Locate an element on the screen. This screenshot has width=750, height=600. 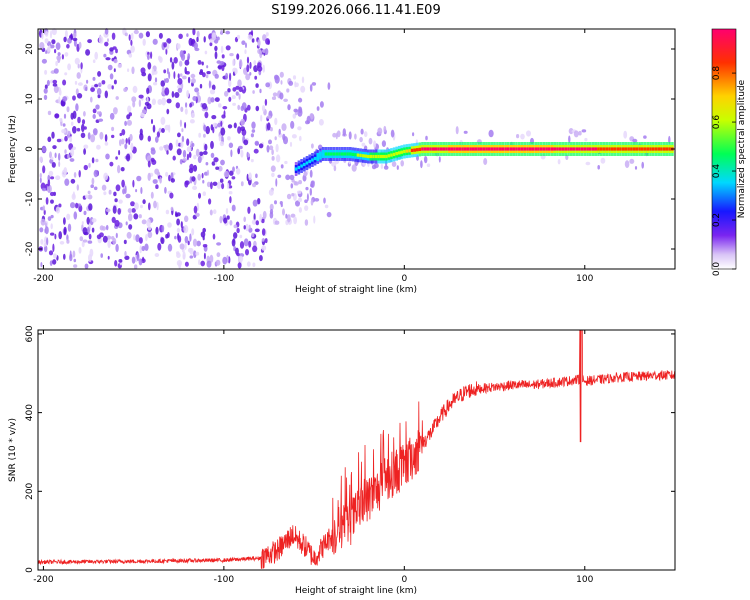
colorbar-tick-label: 0.6 is located at coordinates (717, 122).